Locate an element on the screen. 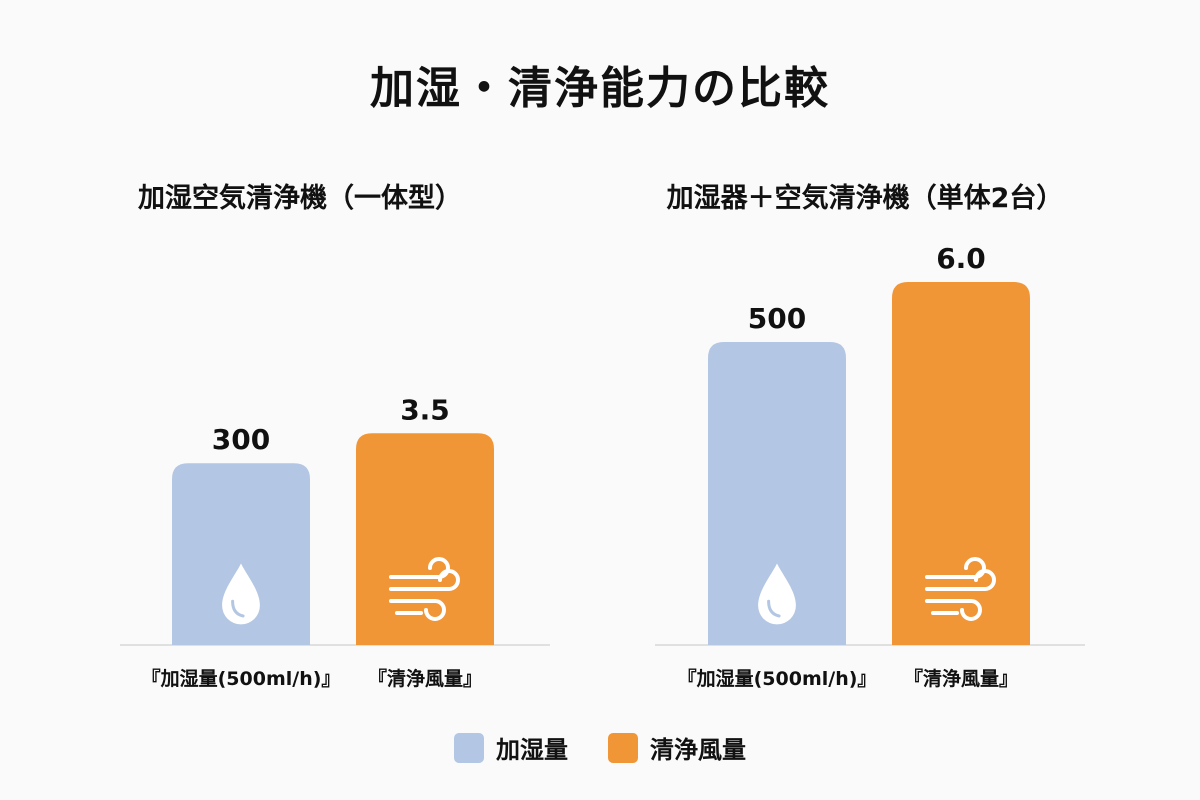  bar-value-label: 300 is located at coordinates (241, 439).